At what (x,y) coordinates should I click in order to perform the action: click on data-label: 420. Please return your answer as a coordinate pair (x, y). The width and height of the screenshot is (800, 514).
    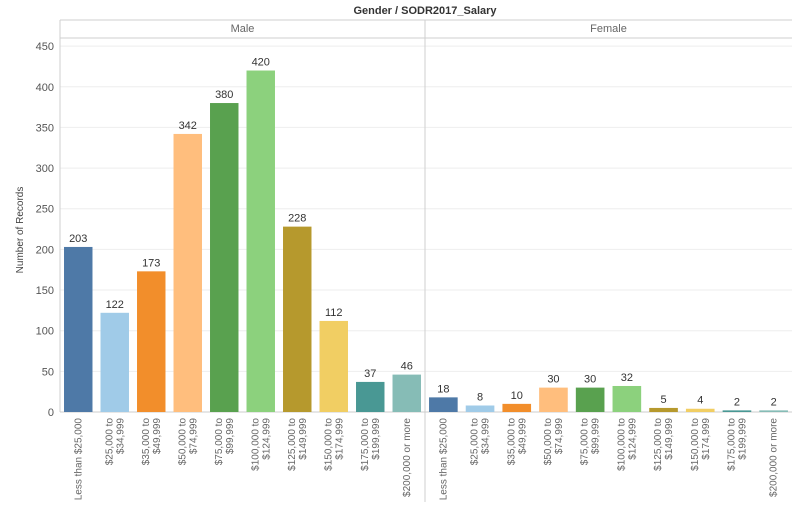
    Looking at the image, I should click on (261, 63).